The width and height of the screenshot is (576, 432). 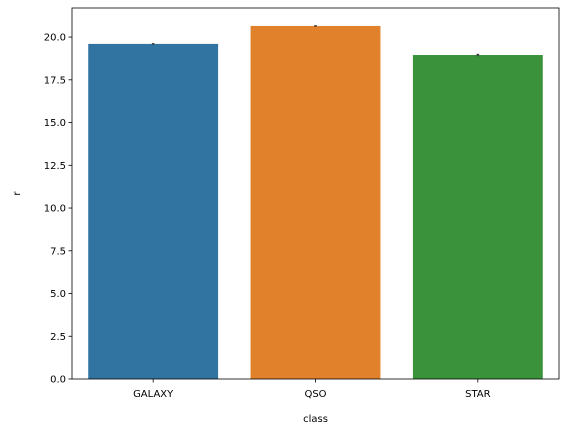 What do you see at coordinates (315, 394) in the screenshot?
I see `x-tick-label: QSO` at bounding box center [315, 394].